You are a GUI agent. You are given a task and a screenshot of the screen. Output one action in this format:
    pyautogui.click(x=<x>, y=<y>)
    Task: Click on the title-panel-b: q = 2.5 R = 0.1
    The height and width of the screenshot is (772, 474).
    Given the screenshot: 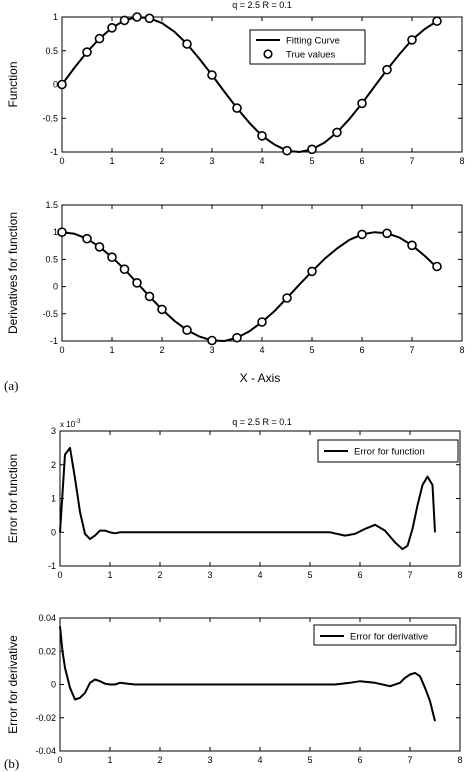 What is the action you would take?
    pyautogui.click(x=262, y=422)
    